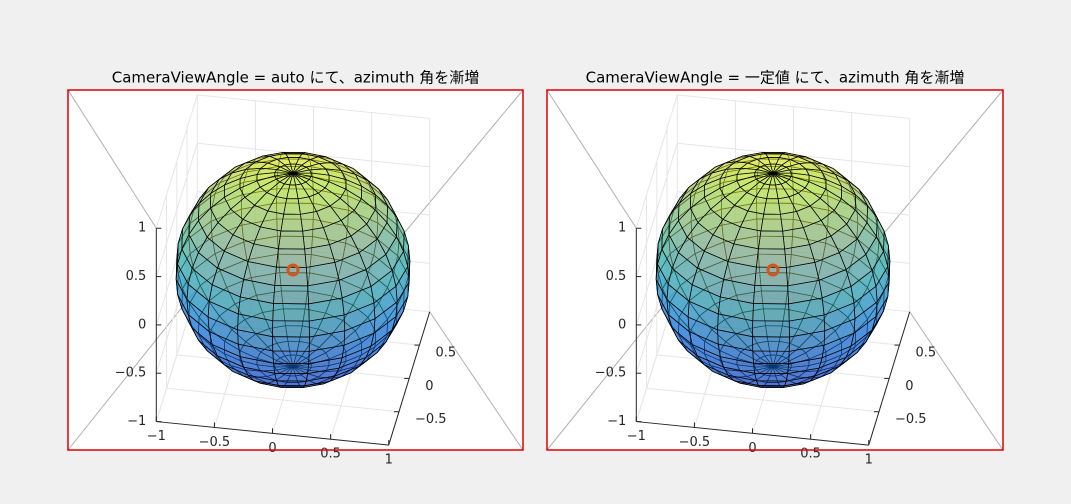  Describe the element at coordinates (775, 78) in the screenshot. I see `chart-title: CameraViewAngle = 一定値 にて、azimuth 角を漸増` at that location.